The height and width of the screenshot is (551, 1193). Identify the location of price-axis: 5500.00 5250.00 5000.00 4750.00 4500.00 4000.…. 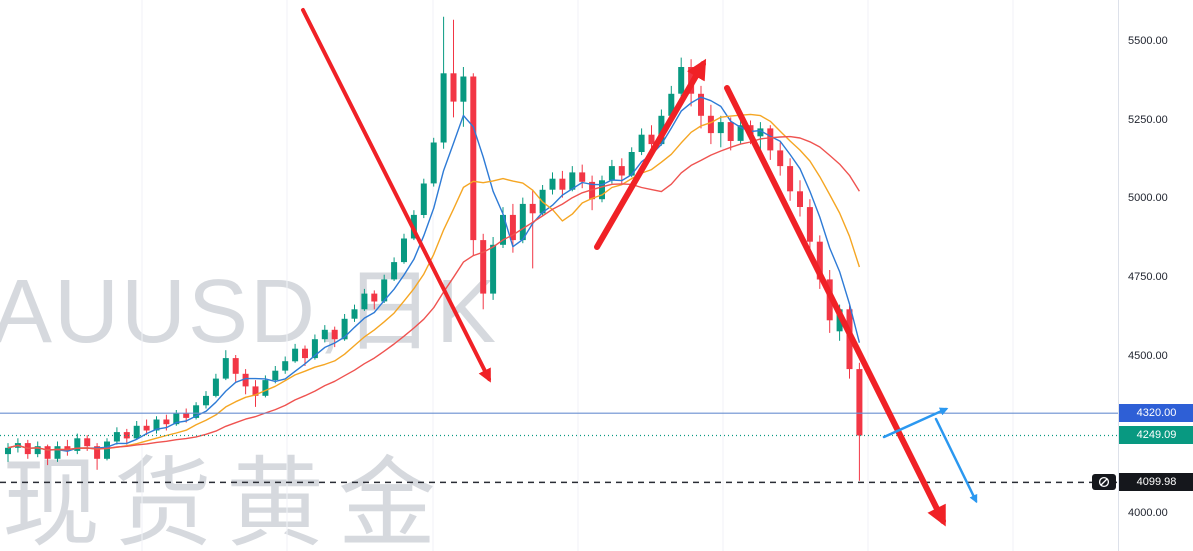
(1155, 275).